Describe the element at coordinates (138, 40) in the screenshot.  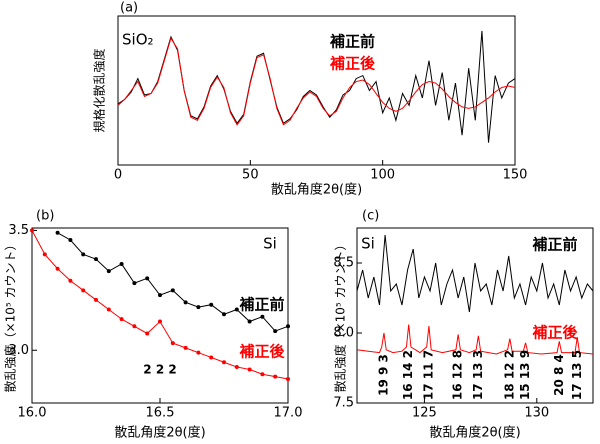
I see `sample-label: SiO₂` at that location.